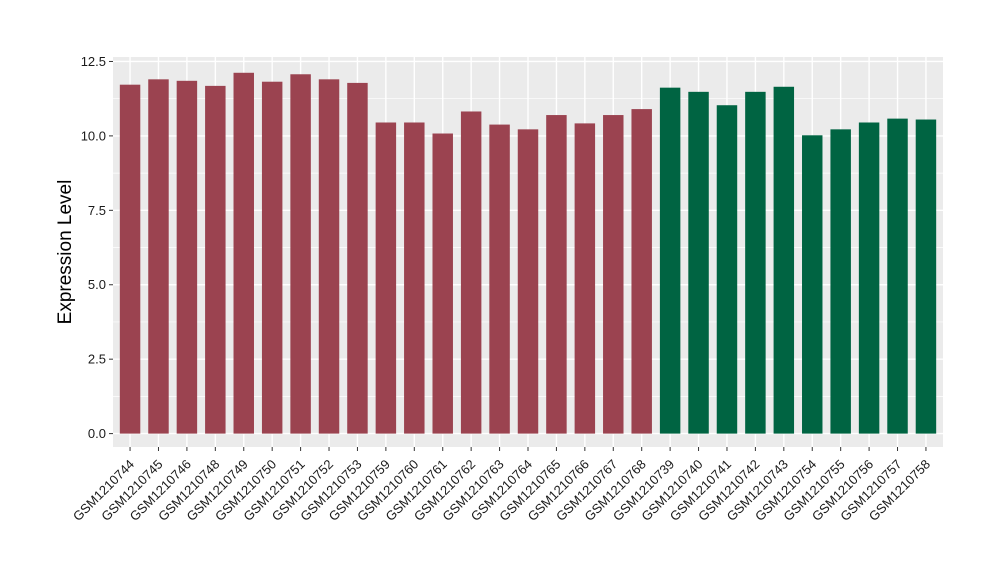 The width and height of the screenshot is (1000, 580). What do you see at coordinates (471, 272) in the screenshot?
I see `bar-GSM1210762` at bounding box center [471, 272].